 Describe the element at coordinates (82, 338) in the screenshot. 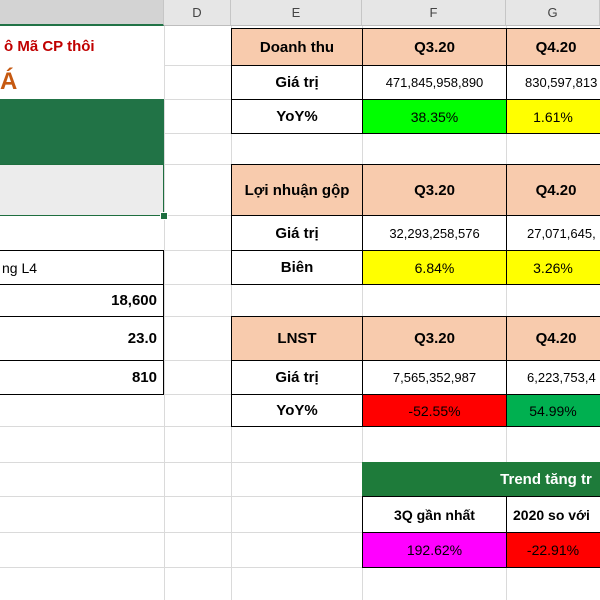

I see `left-value-2: 23.0` at that location.